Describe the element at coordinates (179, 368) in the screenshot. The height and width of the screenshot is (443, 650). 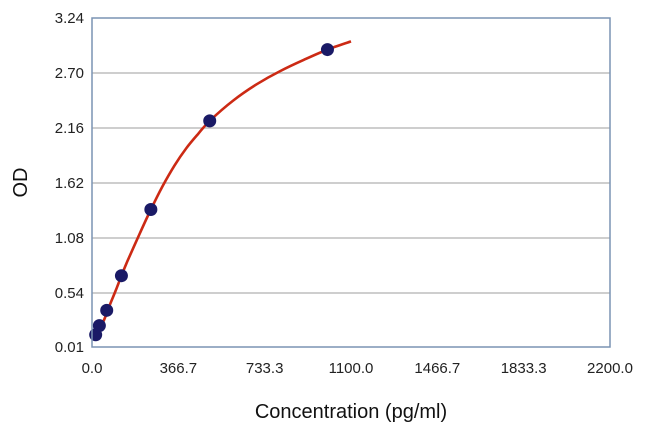
I see `x-tick-label: 366.7` at that location.